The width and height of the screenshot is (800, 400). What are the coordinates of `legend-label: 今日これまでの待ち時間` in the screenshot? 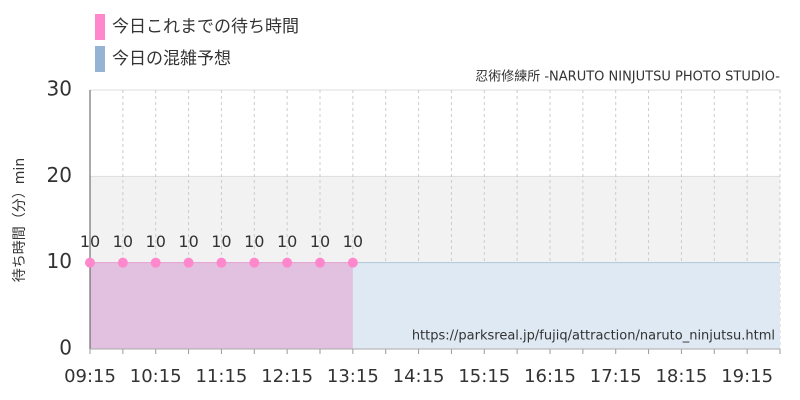 It's located at (205, 27).